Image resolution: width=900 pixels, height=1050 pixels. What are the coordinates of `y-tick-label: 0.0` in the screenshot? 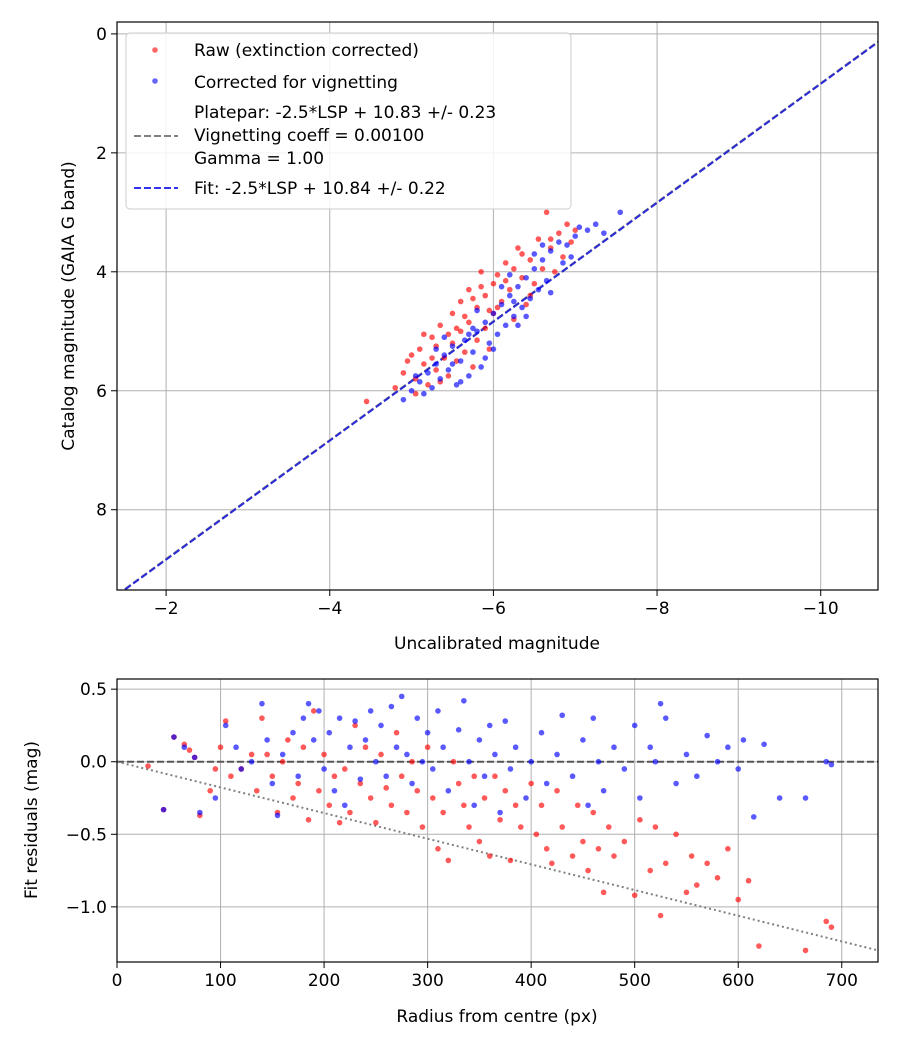 It's located at (93, 763).